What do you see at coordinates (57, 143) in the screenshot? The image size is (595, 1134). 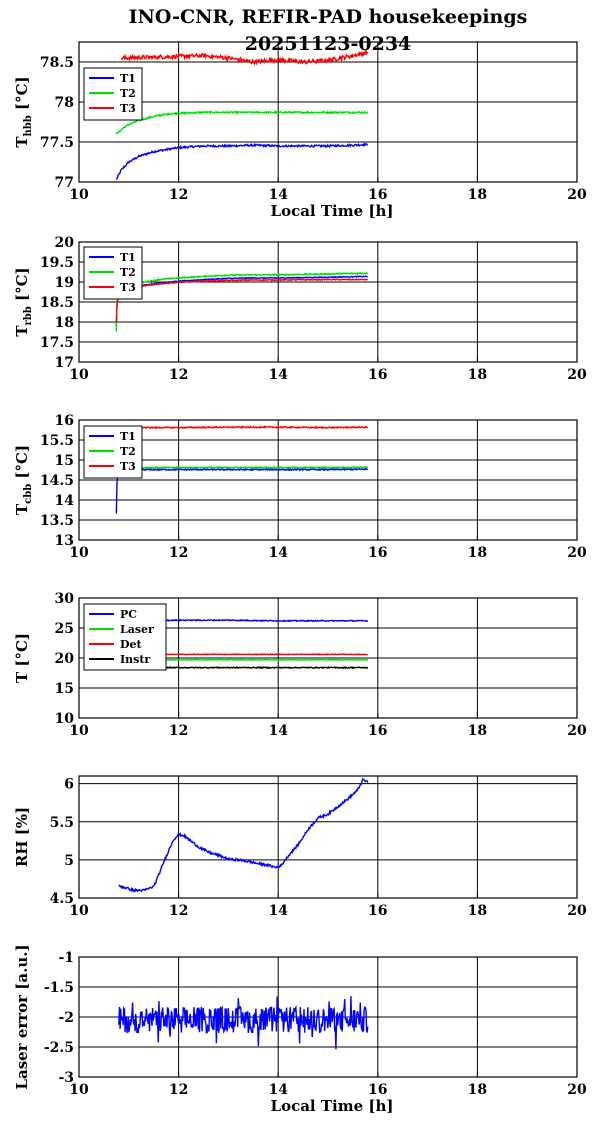 I see `y-tick-label: 77.5` at bounding box center [57, 143].